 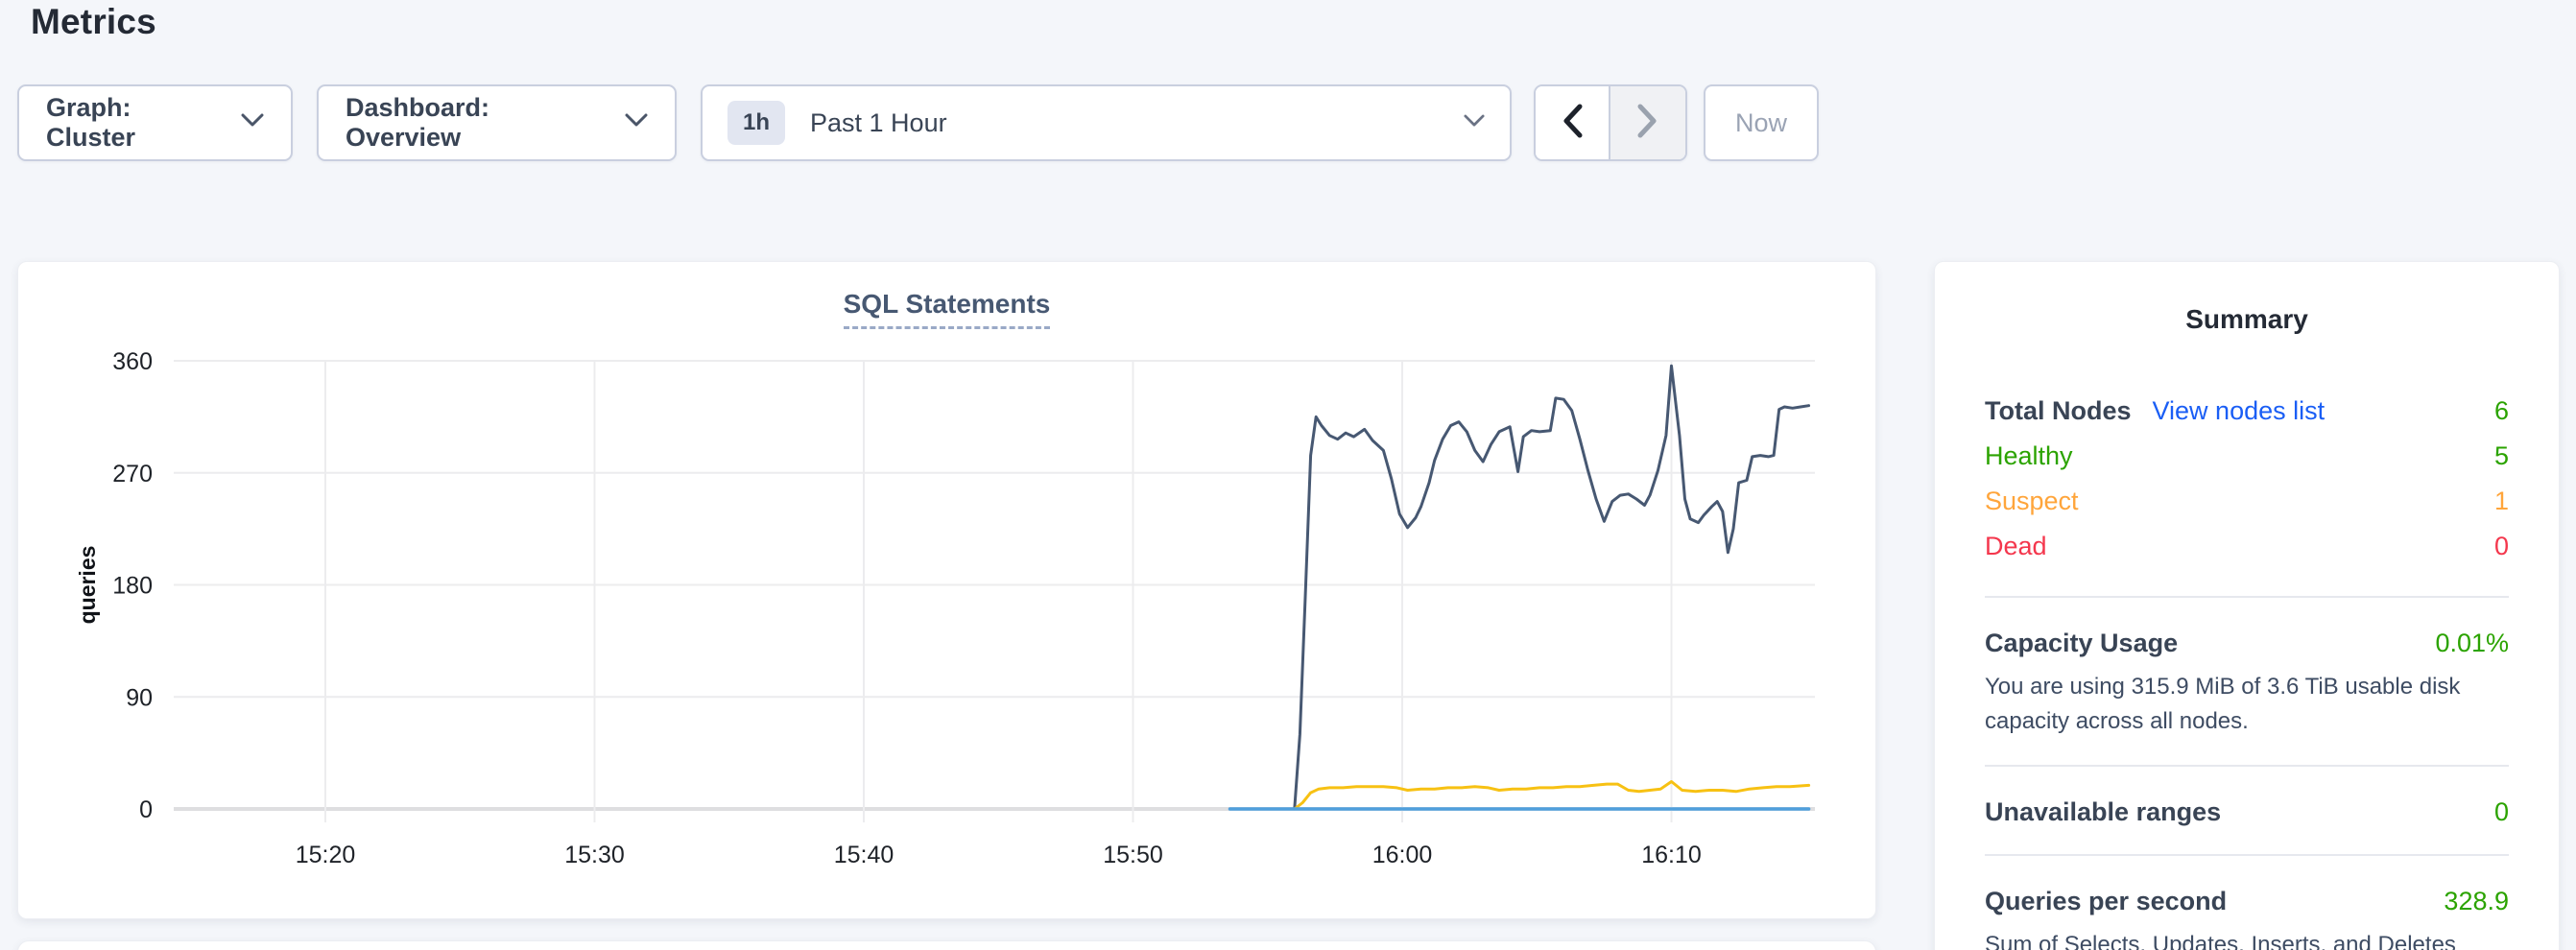 I want to click on svg-text: 270, so click(x=132, y=474).